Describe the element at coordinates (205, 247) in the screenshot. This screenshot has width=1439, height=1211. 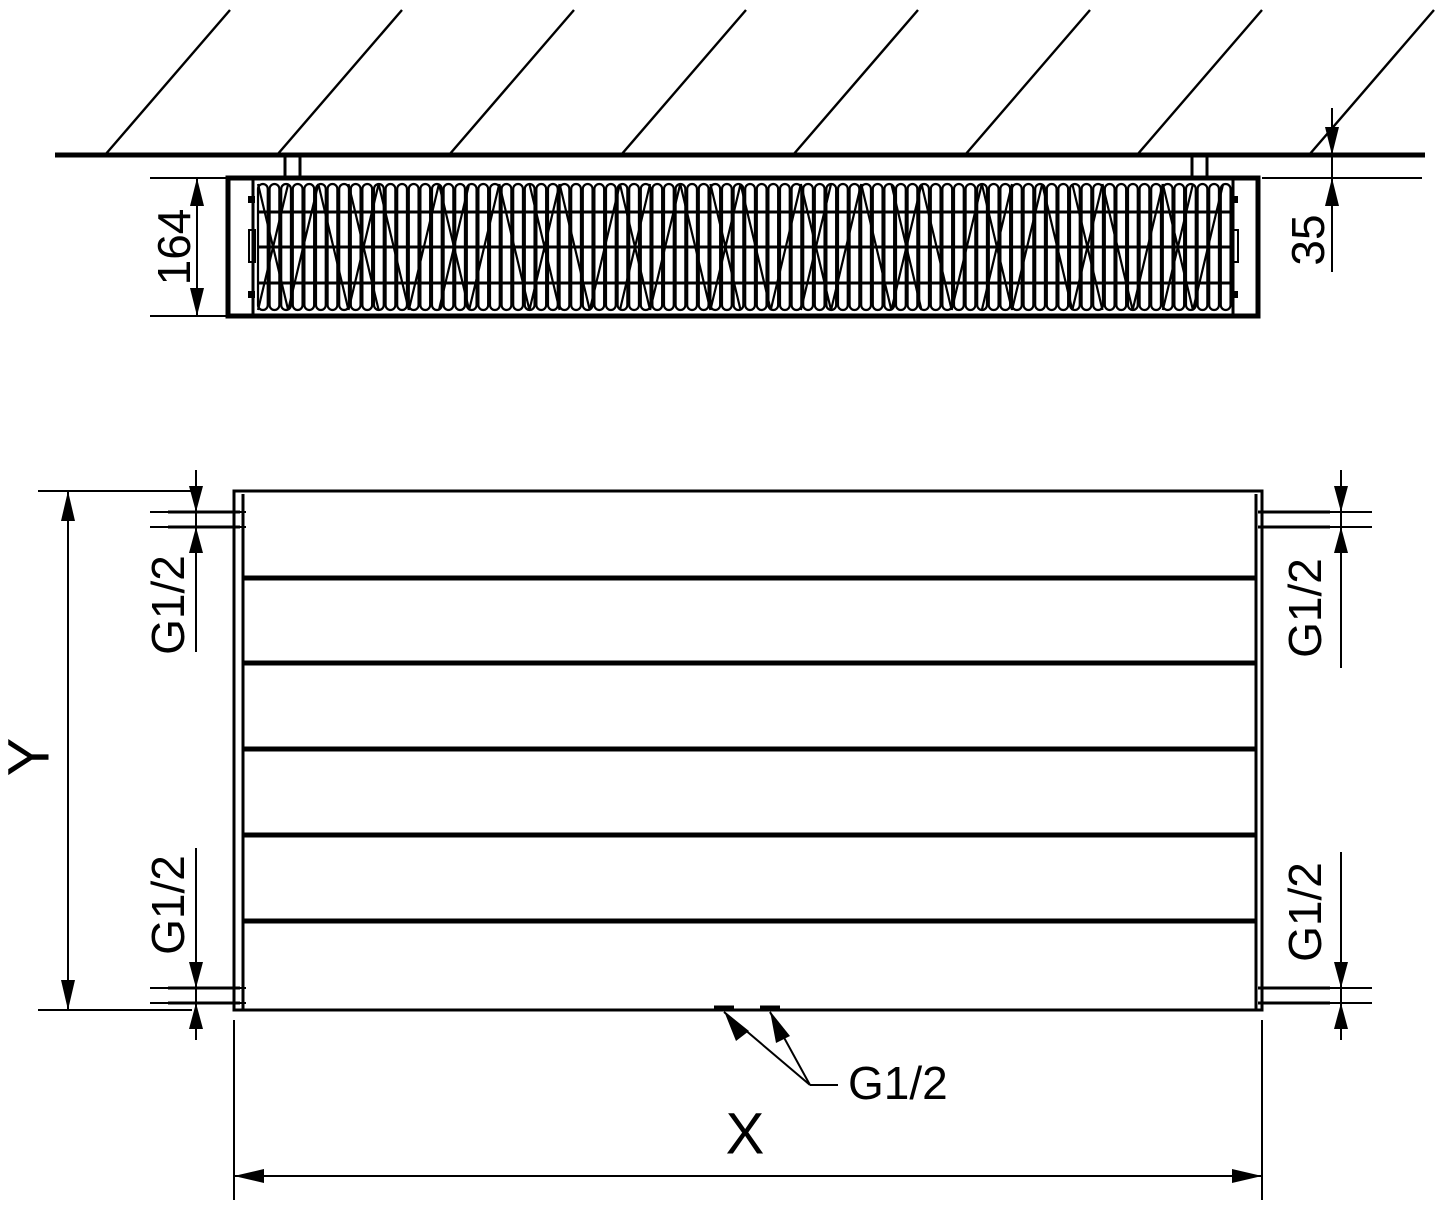
I see `dimension-164: 164` at that location.